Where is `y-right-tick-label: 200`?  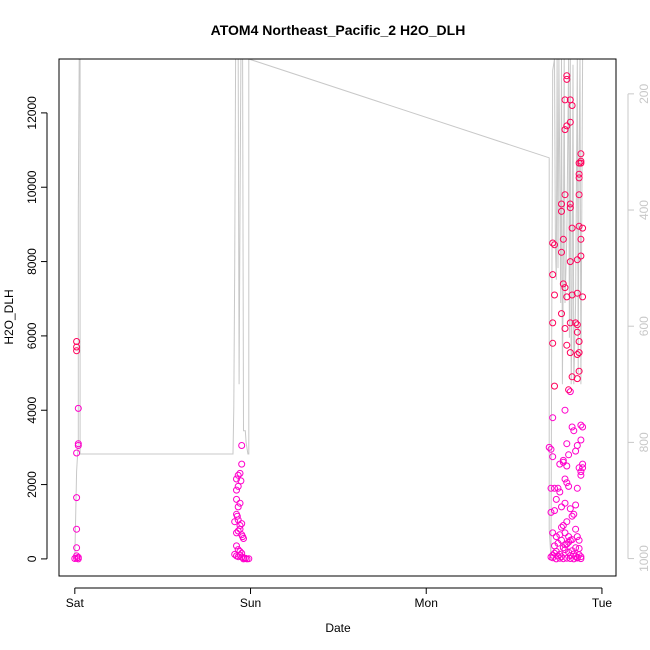
y-right-tick-label: 200 is located at coordinates (643, 94).